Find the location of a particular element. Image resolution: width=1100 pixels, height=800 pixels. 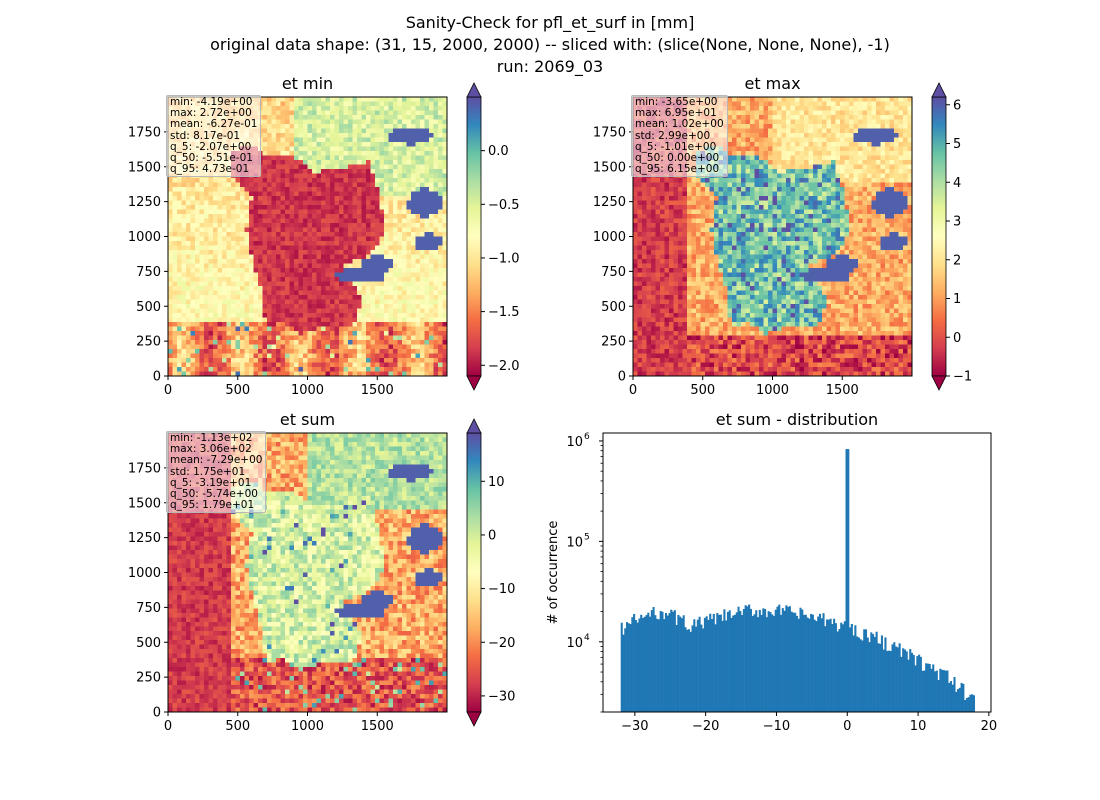

stats-line: std: 1.75e+01 is located at coordinates (208, 471).